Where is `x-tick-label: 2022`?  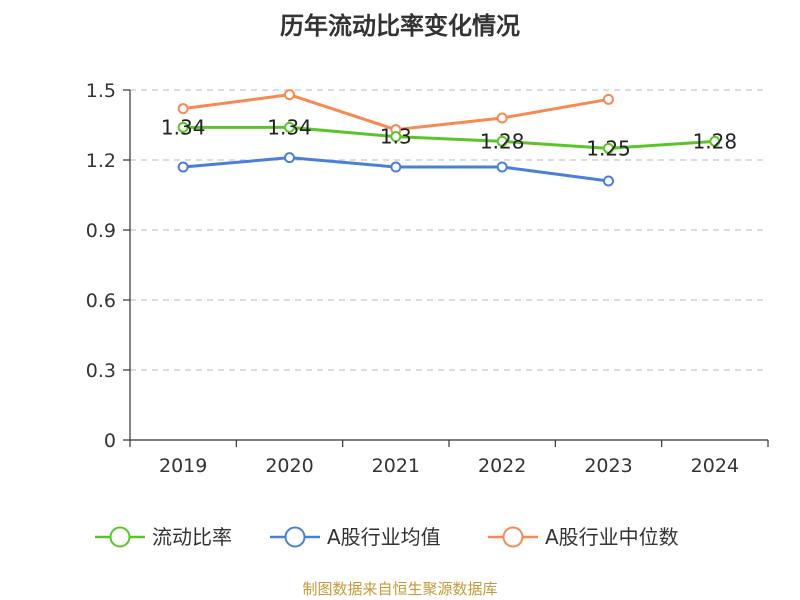
x-tick-label: 2022 is located at coordinates (502, 466).